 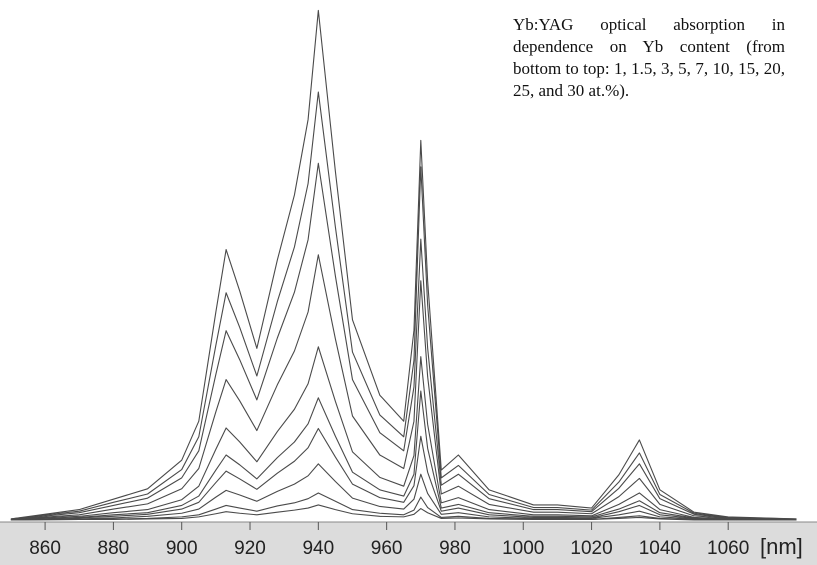 I want to click on x-tick-label: 1000, so click(x=523, y=548).